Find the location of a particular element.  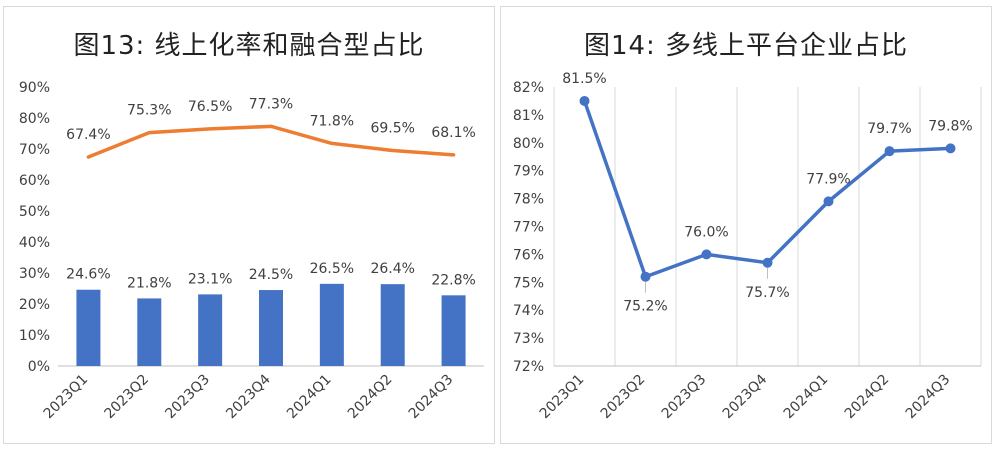

chart-title: 图13: 线上化率和融合型占比 is located at coordinates (249, 46).